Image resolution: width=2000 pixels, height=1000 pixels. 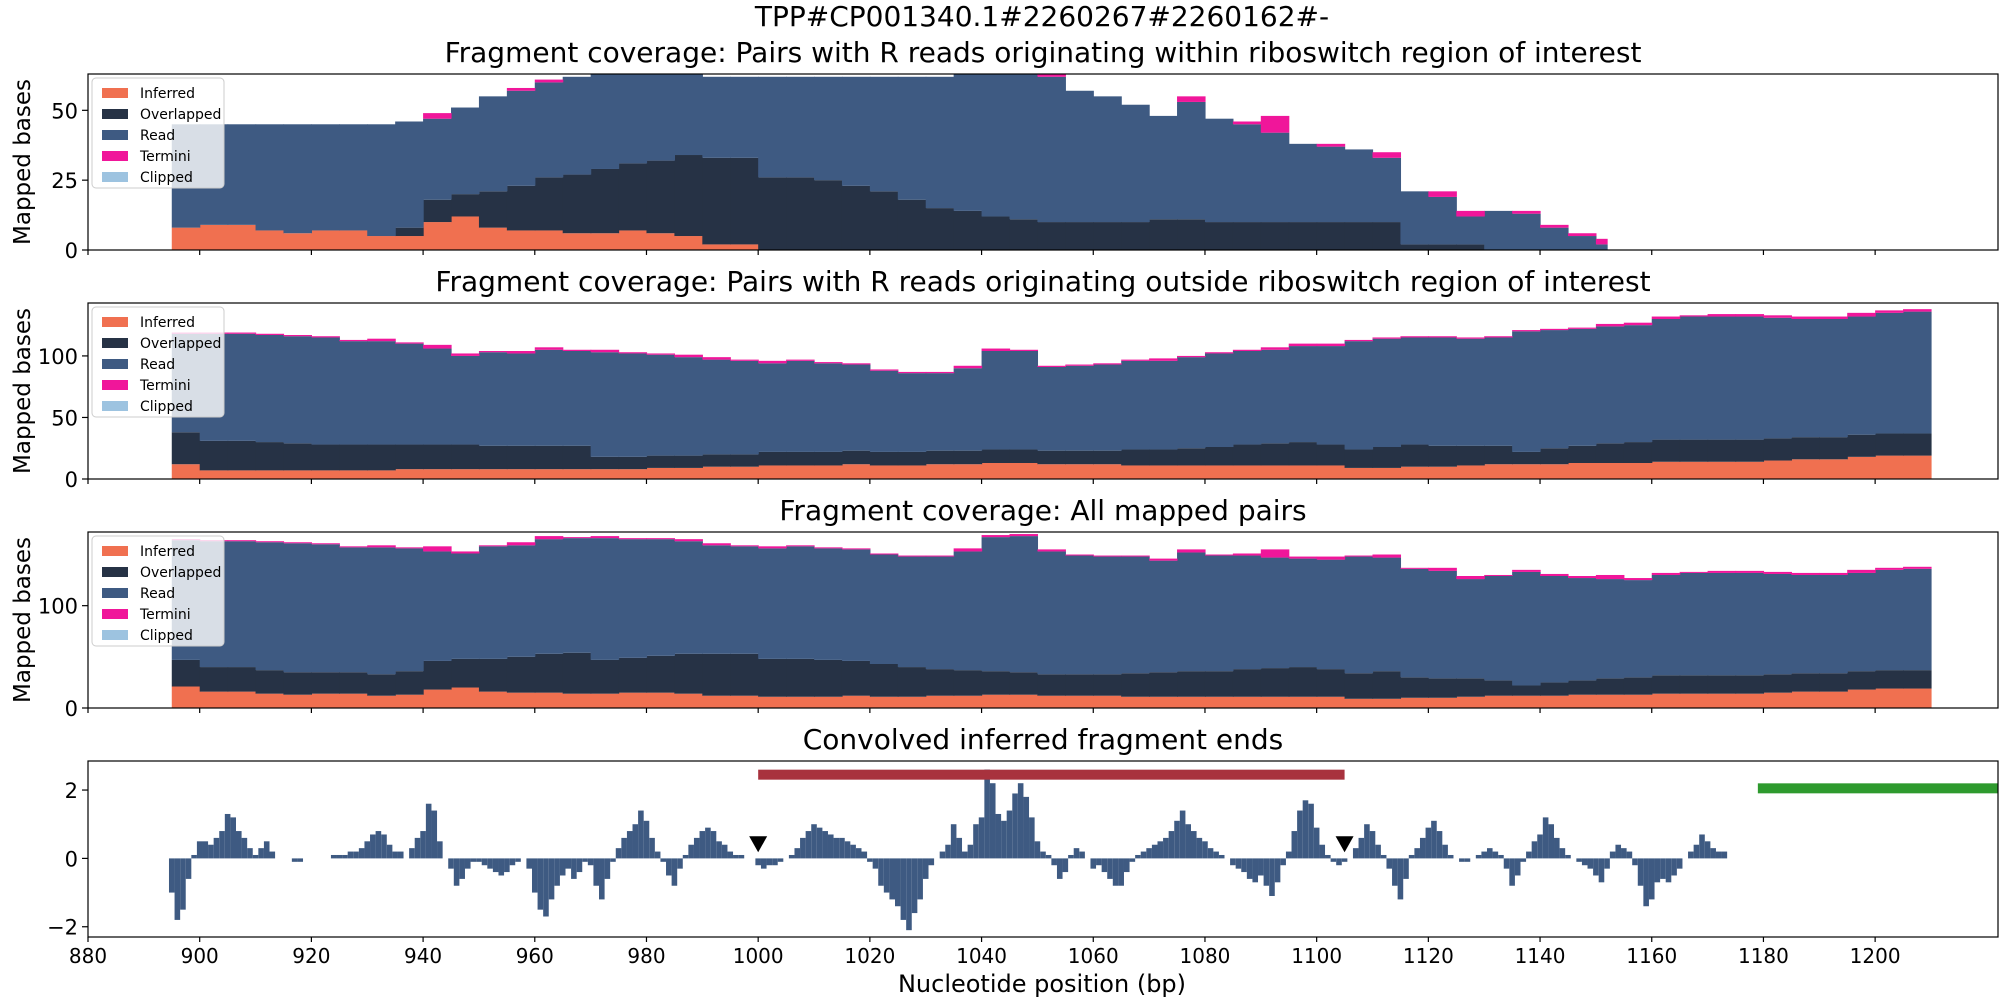 What do you see at coordinates (1763, 956) in the screenshot?
I see `x-tick-label: 1180` at bounding box center [1763, 956].